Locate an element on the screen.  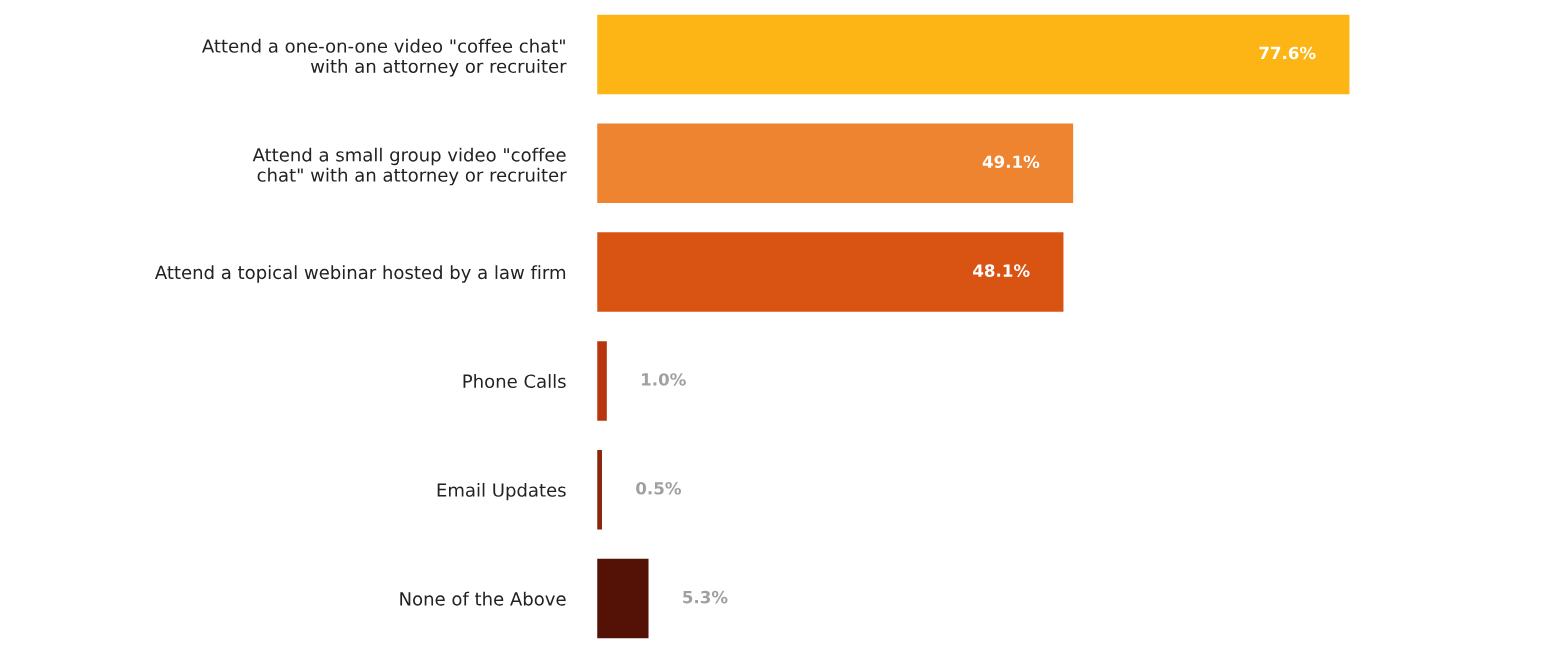
data-label: 5.3% is located at coordinates (705, 597).